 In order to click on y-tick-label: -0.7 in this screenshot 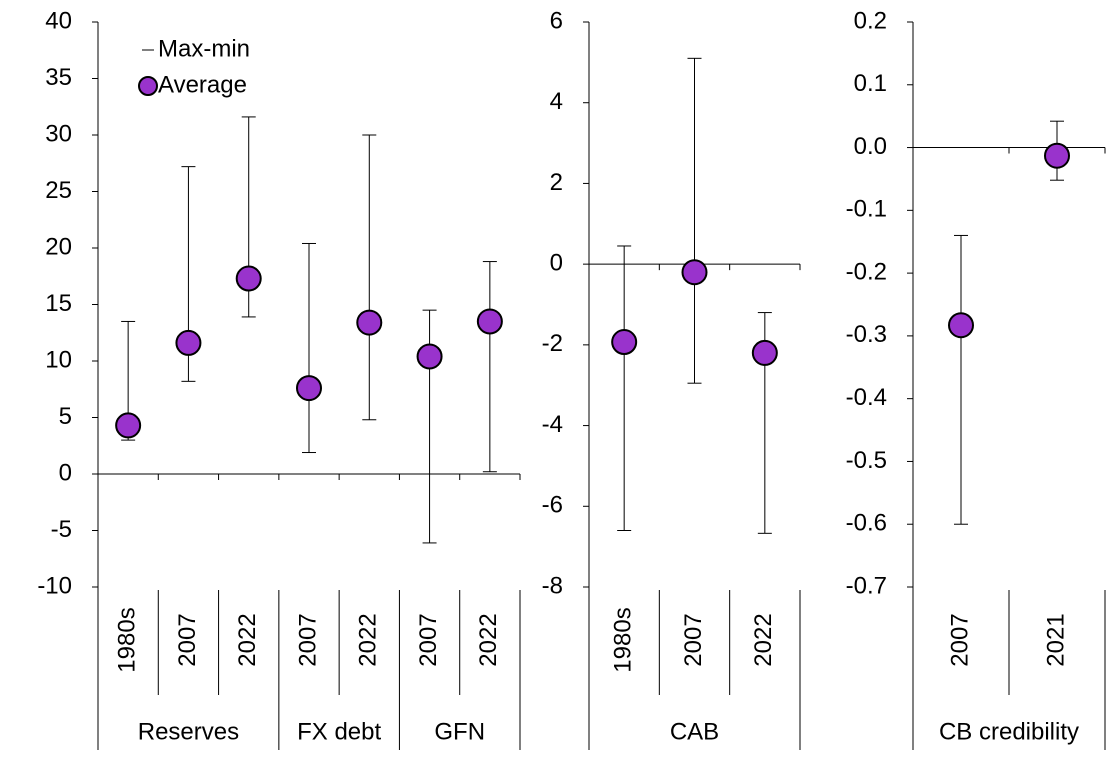, I will do `click(866, 585)`.